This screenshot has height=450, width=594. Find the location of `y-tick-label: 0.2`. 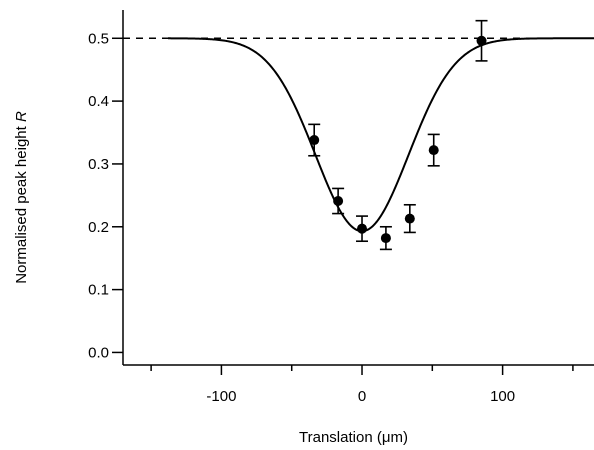

y-tick-label: 0.2 is located at coordinates (98, 227).